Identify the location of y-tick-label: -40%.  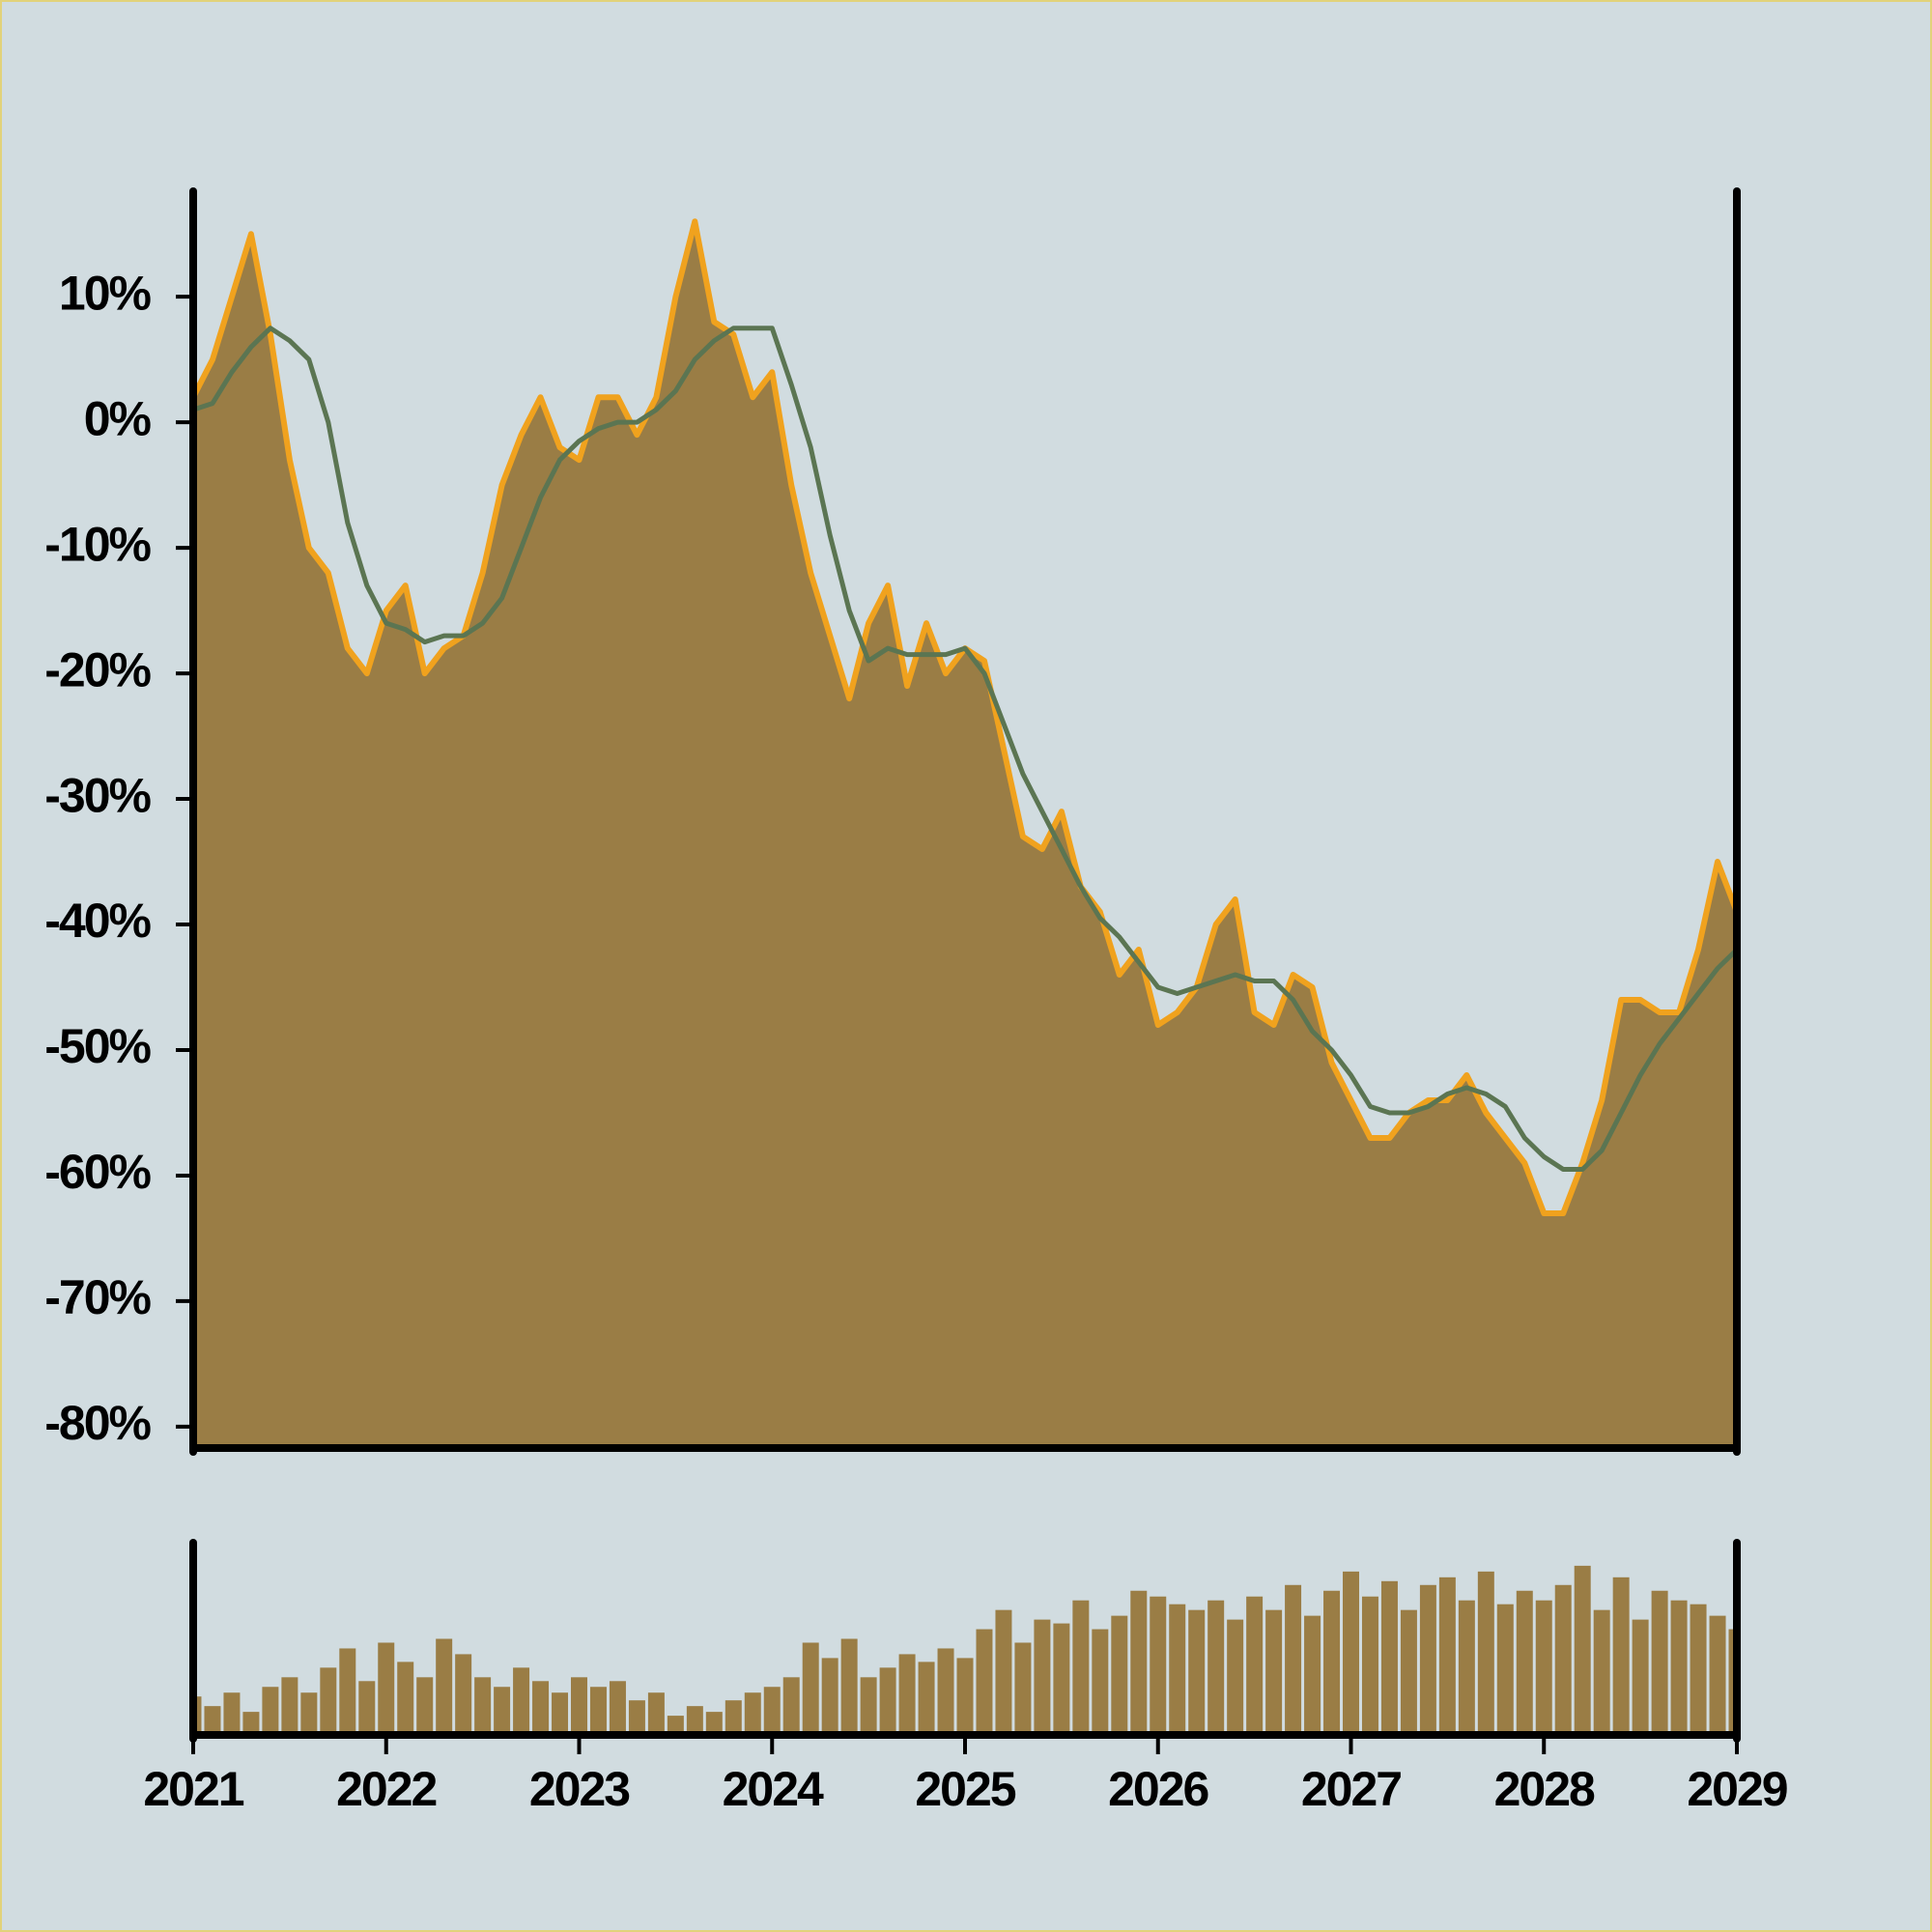
(97, 921).